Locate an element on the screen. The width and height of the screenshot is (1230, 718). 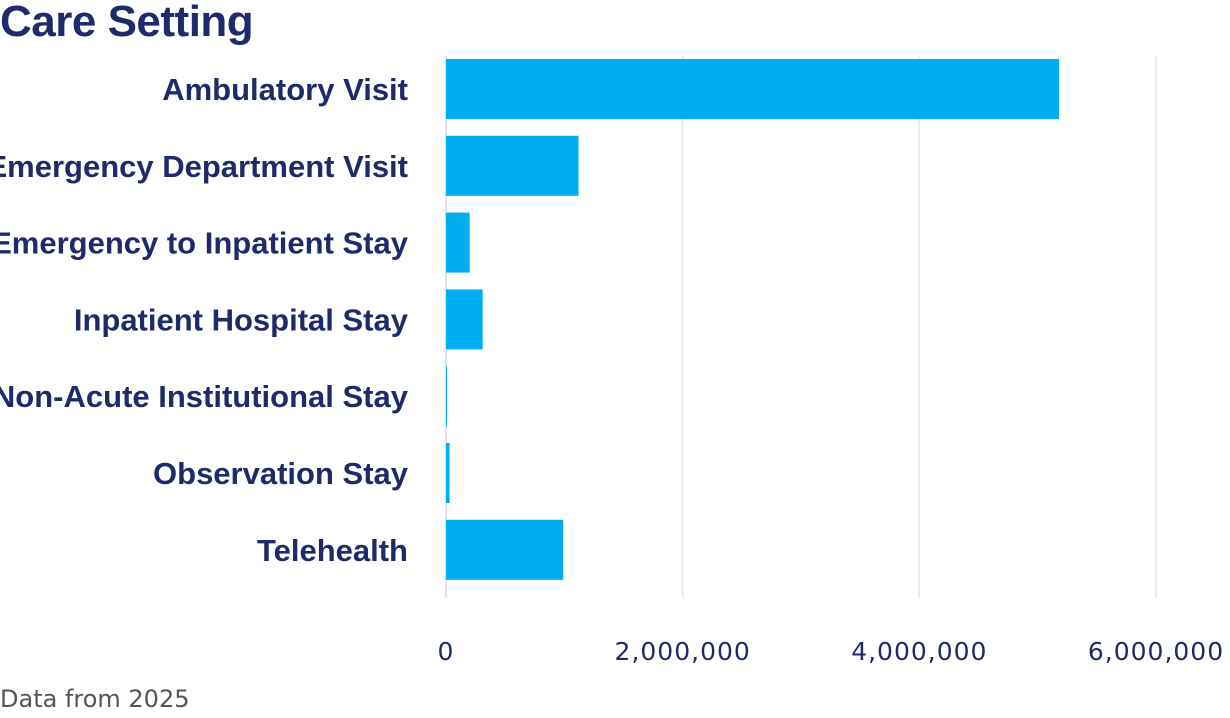
category-label: Non-Acute Institutional Stay is located at coordinates (204, 396).